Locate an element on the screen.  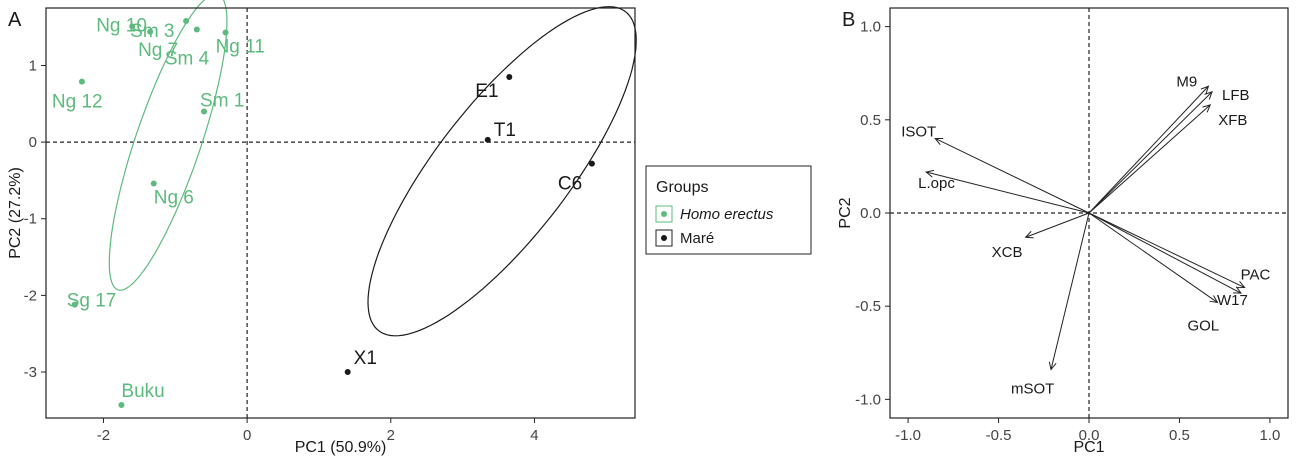
y-tick-label: 0 is located at coordinates (33, 142).